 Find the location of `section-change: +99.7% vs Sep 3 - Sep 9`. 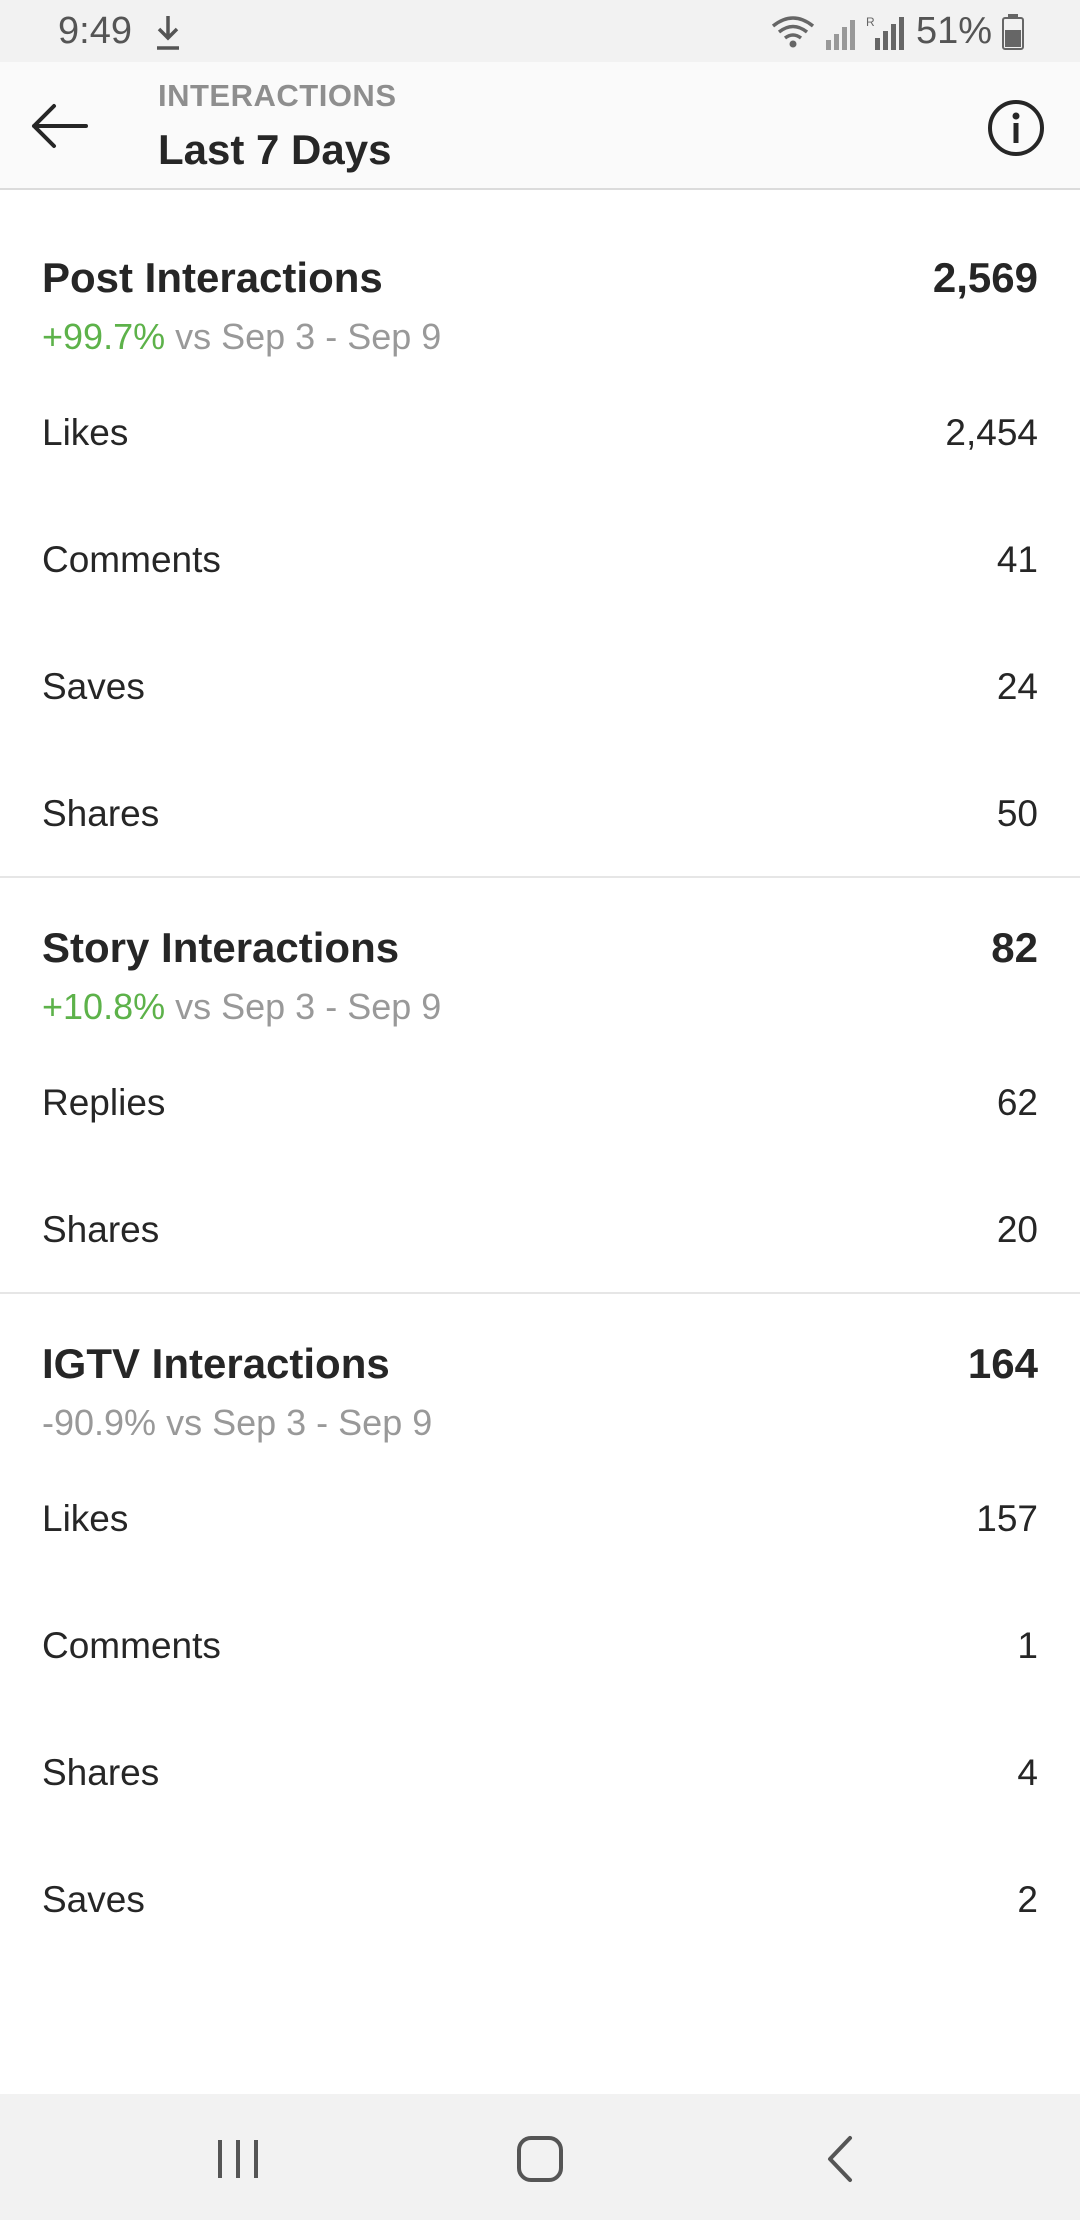

section-change: +99.7% vs Sep 3 - Sep 9 is located at coordinates (241, 337).